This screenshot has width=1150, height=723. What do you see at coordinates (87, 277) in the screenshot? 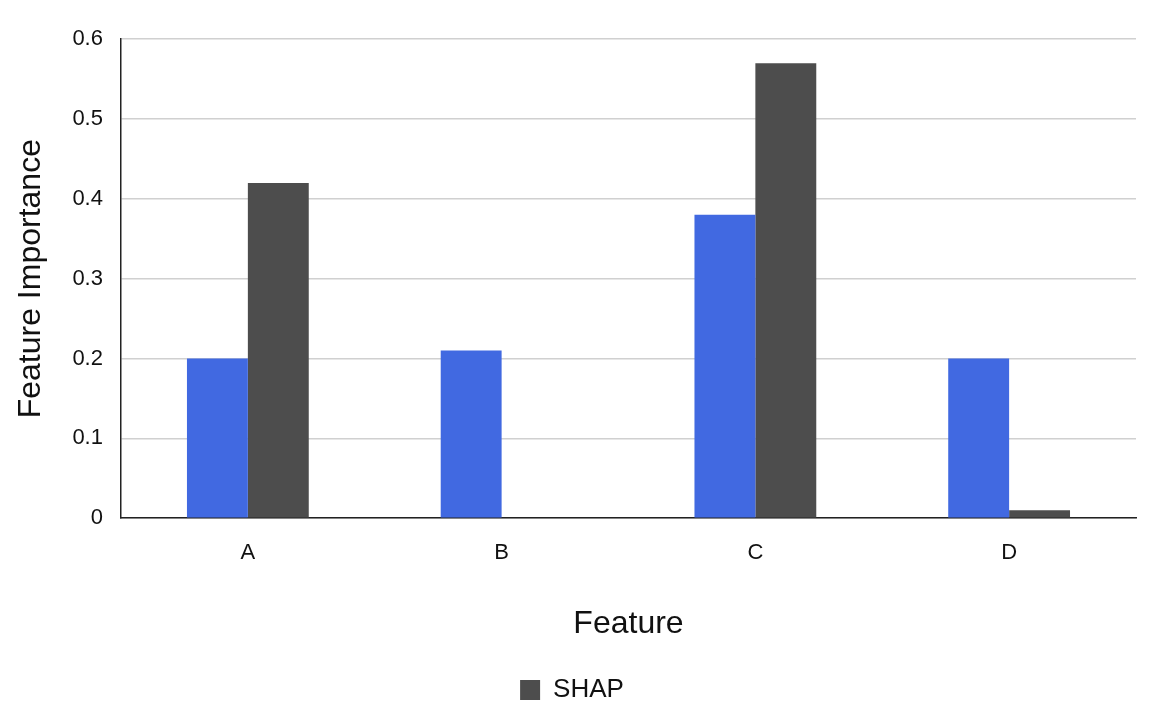
I see `y-tick-label: 0.3` at bounding box center [87, 277].